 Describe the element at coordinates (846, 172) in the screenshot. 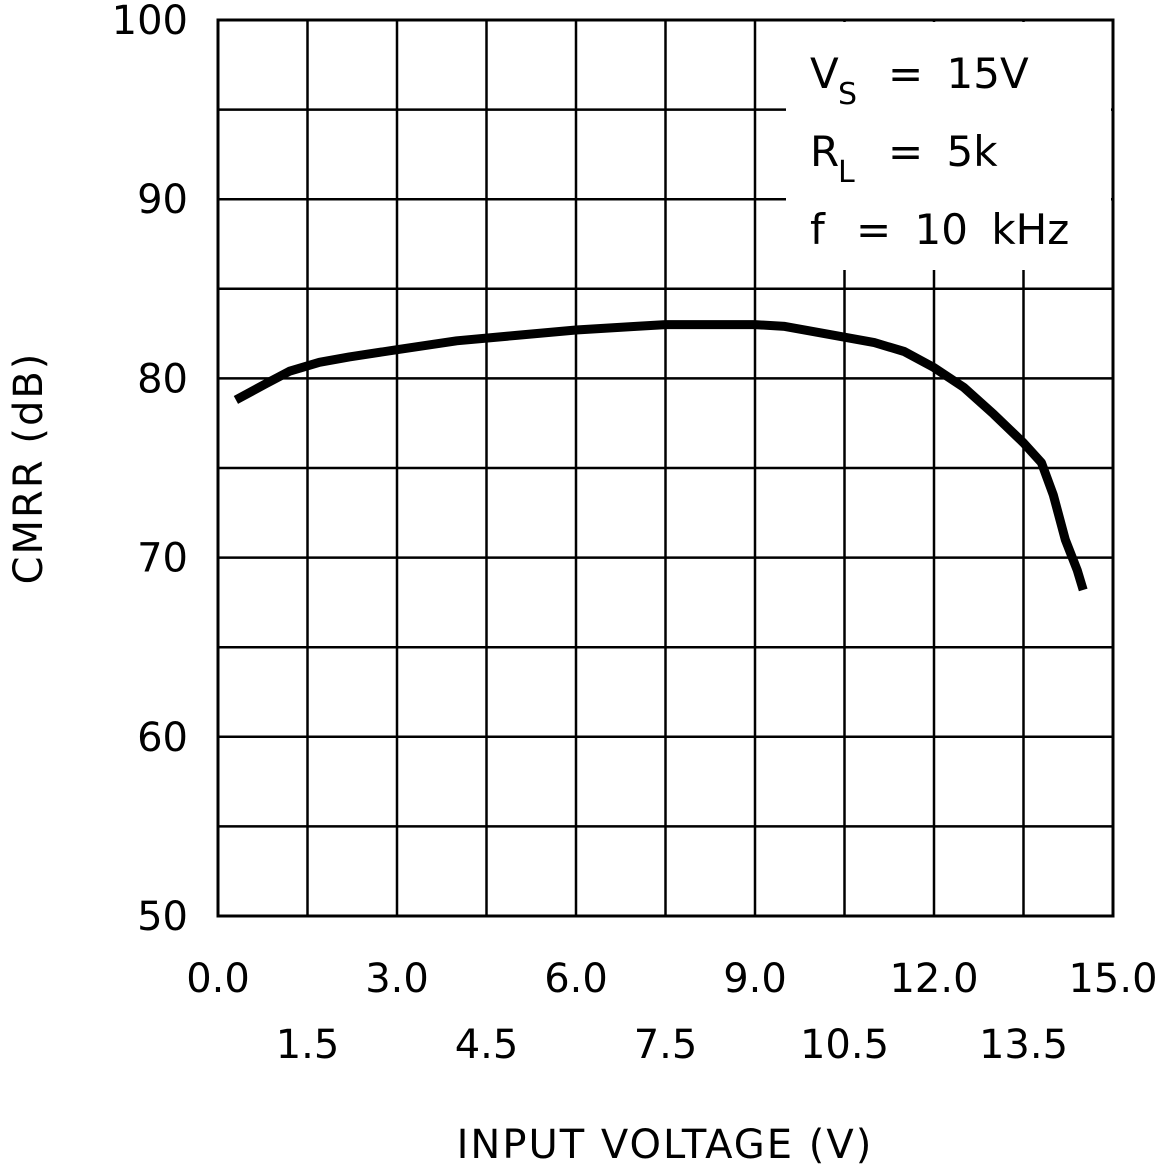

I see `legend-subscript: L` at that location.